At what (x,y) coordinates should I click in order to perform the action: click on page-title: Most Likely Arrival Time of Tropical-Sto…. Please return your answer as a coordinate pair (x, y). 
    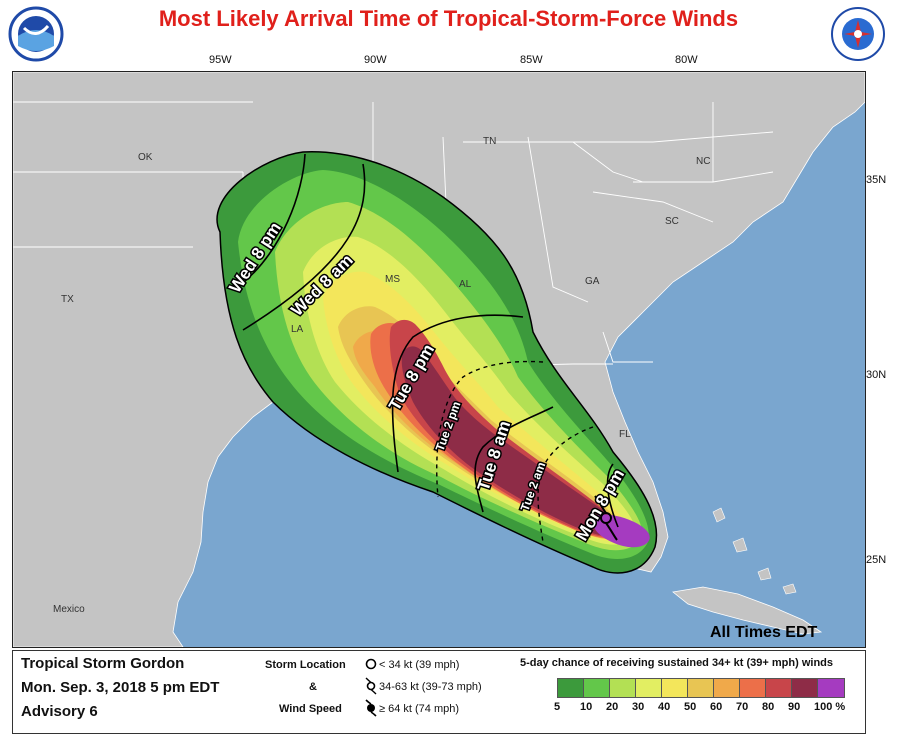
    Looking at the image, I should click on (448, 18).